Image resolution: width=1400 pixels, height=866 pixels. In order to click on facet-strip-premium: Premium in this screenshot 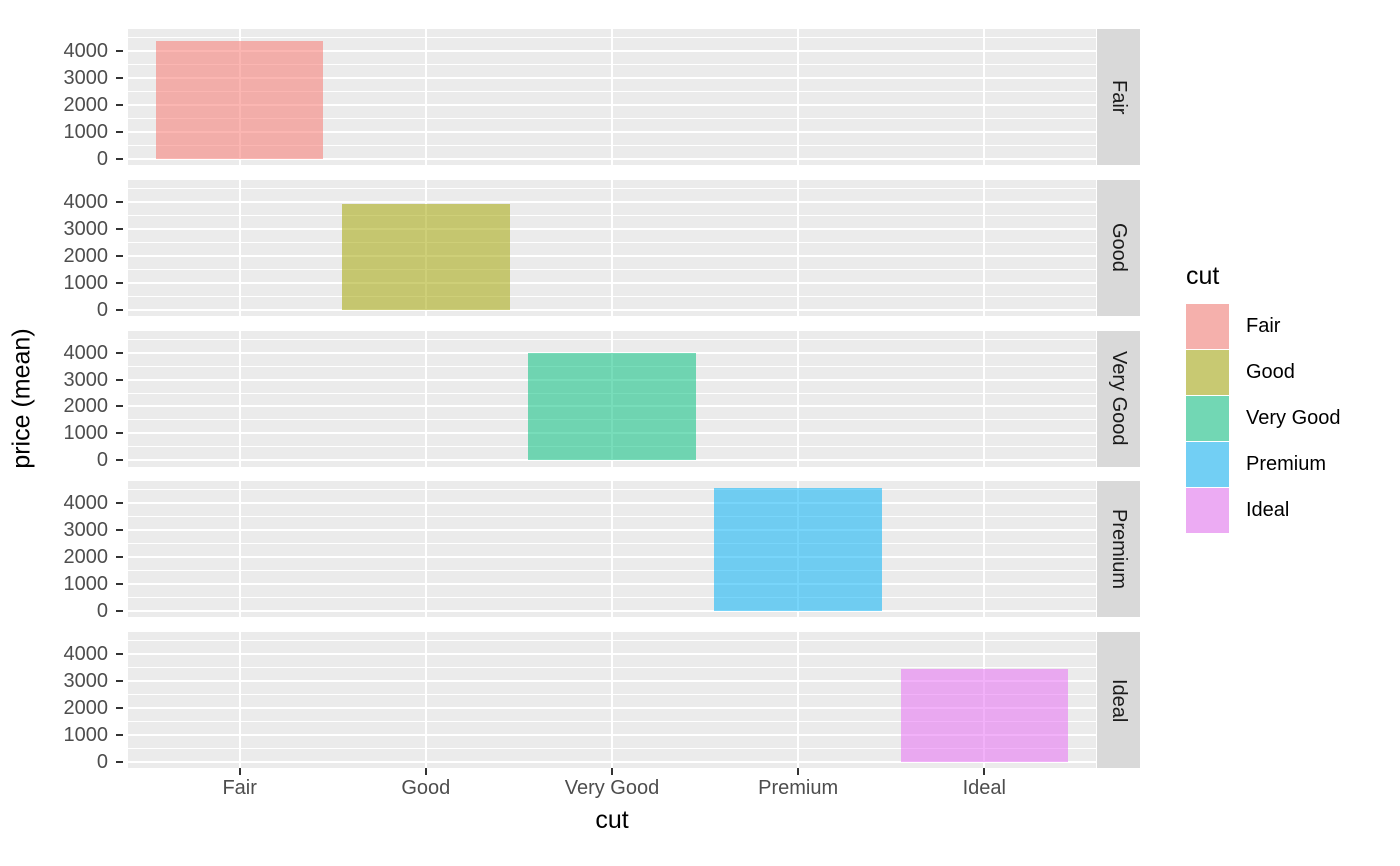, I will do `click(1118, 549)`.